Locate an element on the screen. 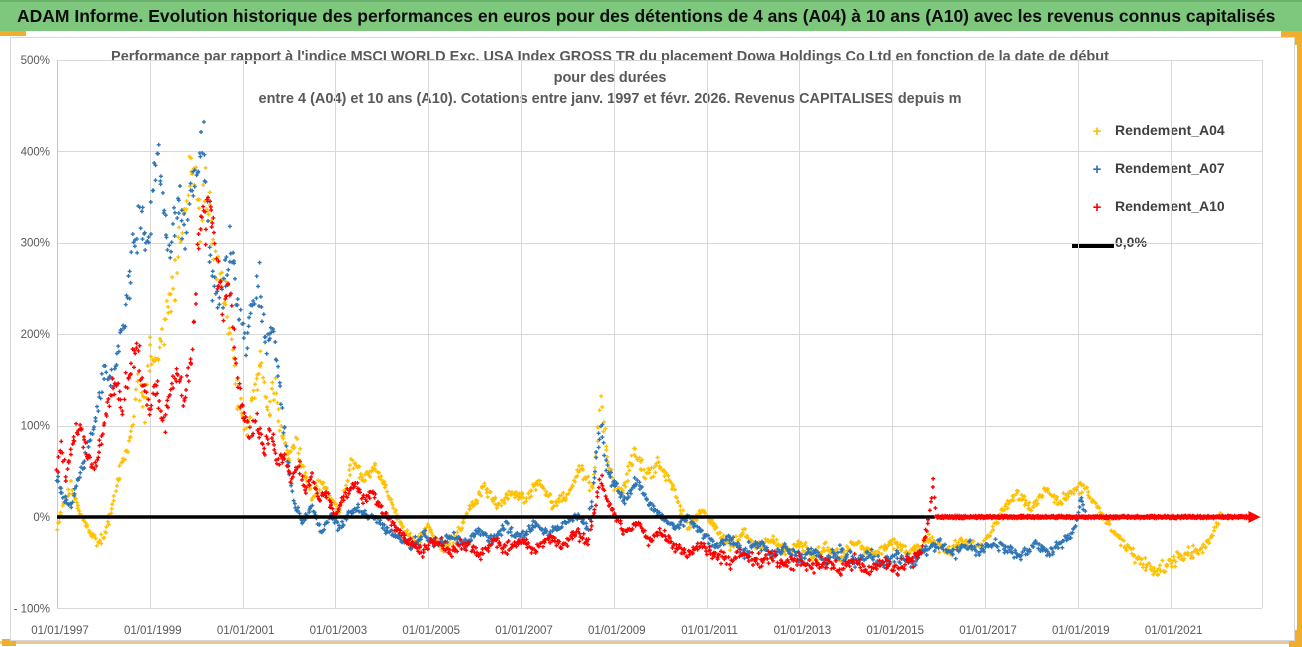 Image resolution: width=1302 pixels, height=647 pixels. flat-zero-markers-rendement_a10 is located at coordinates (1092, 517).